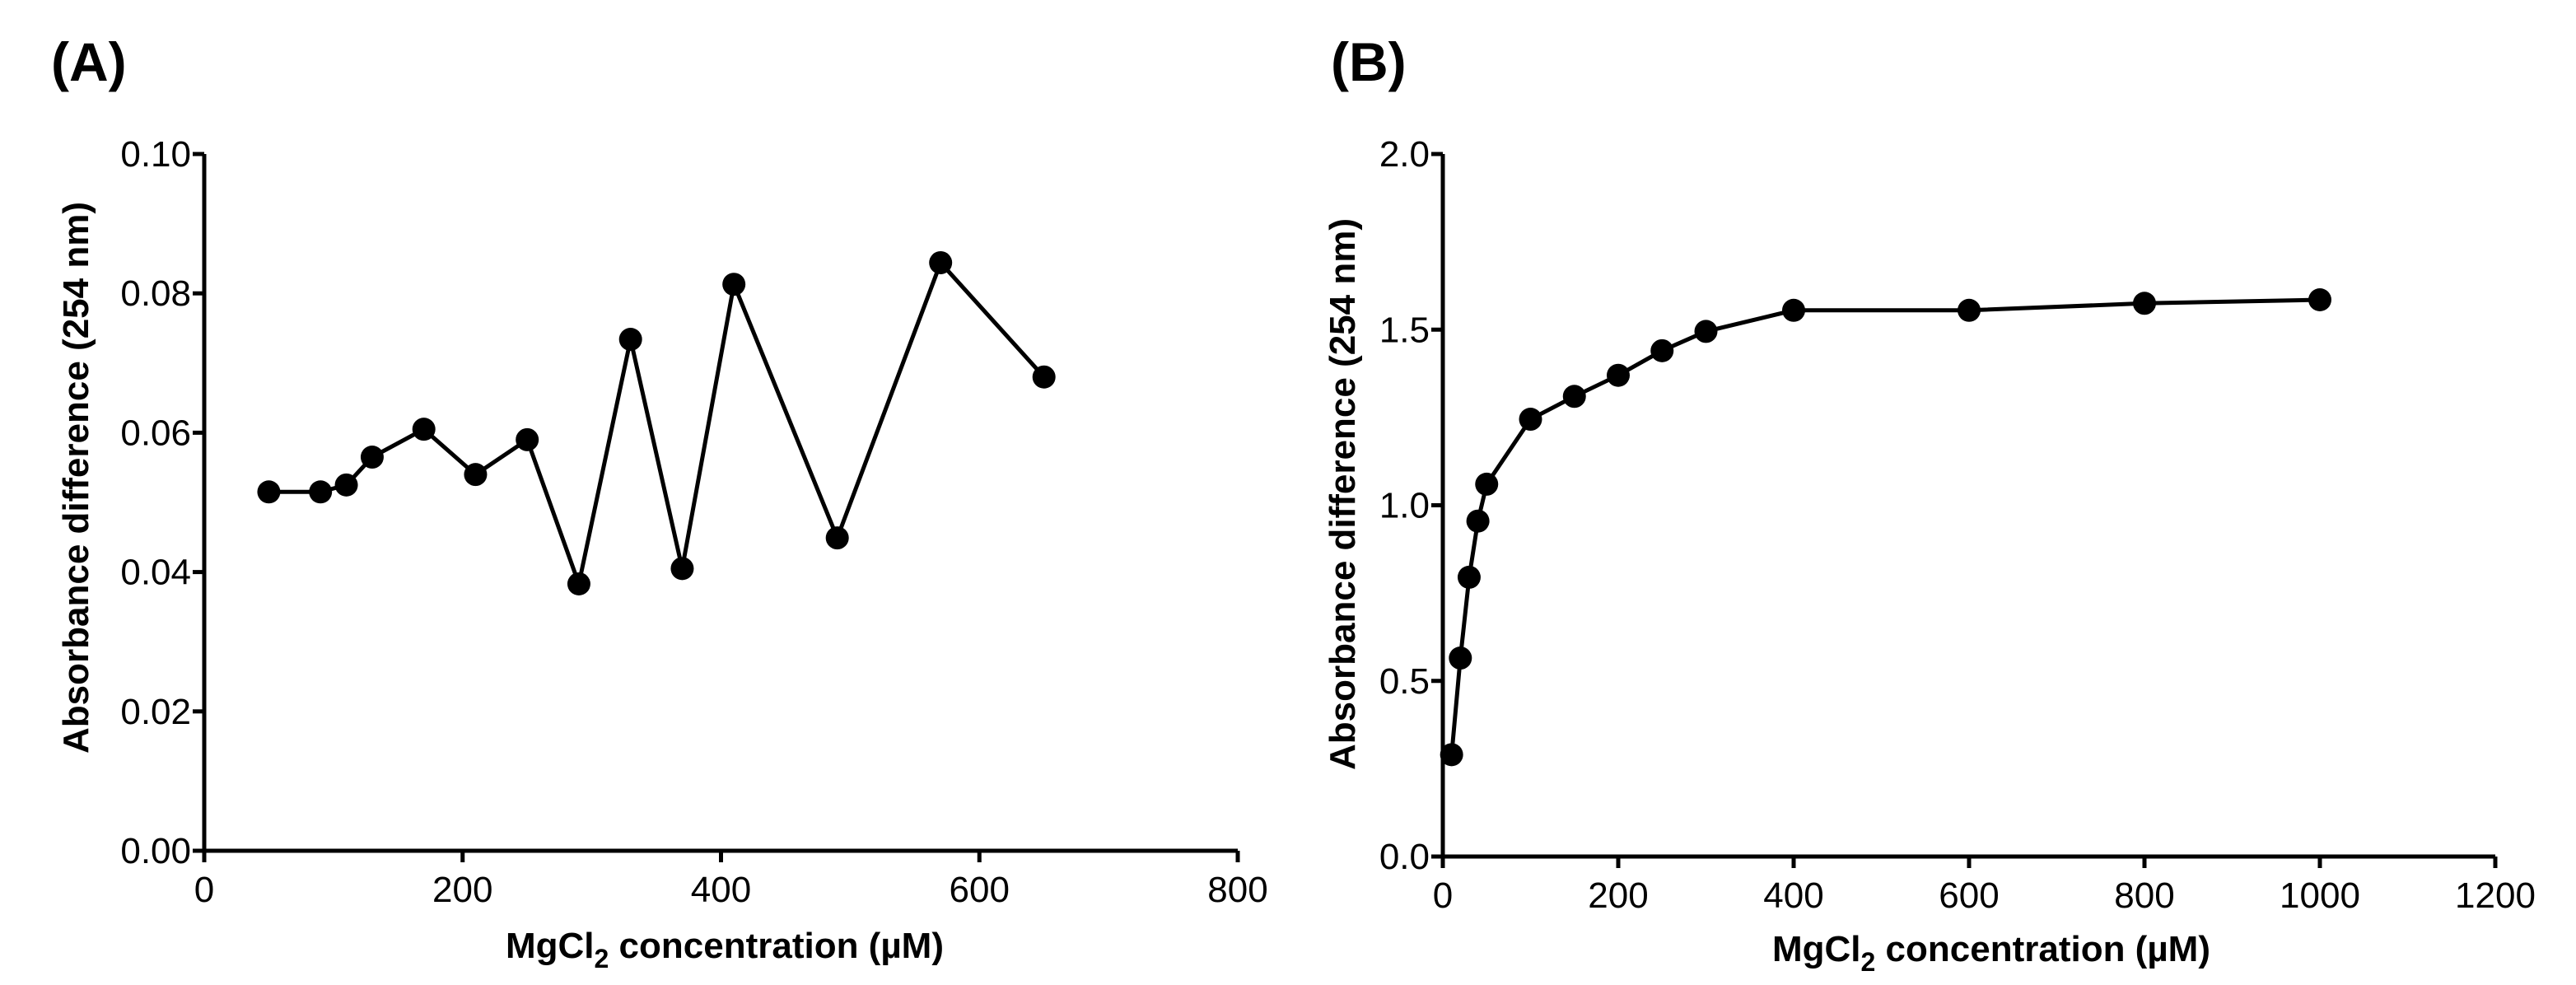 Image resolution: width=2576 pixels, height=985 pixels. Describe the element at coordinates (1343, 494) in the screenshot. I see `panel-b-y-axis-title: Absorbance difference (254 nm)` at that location.